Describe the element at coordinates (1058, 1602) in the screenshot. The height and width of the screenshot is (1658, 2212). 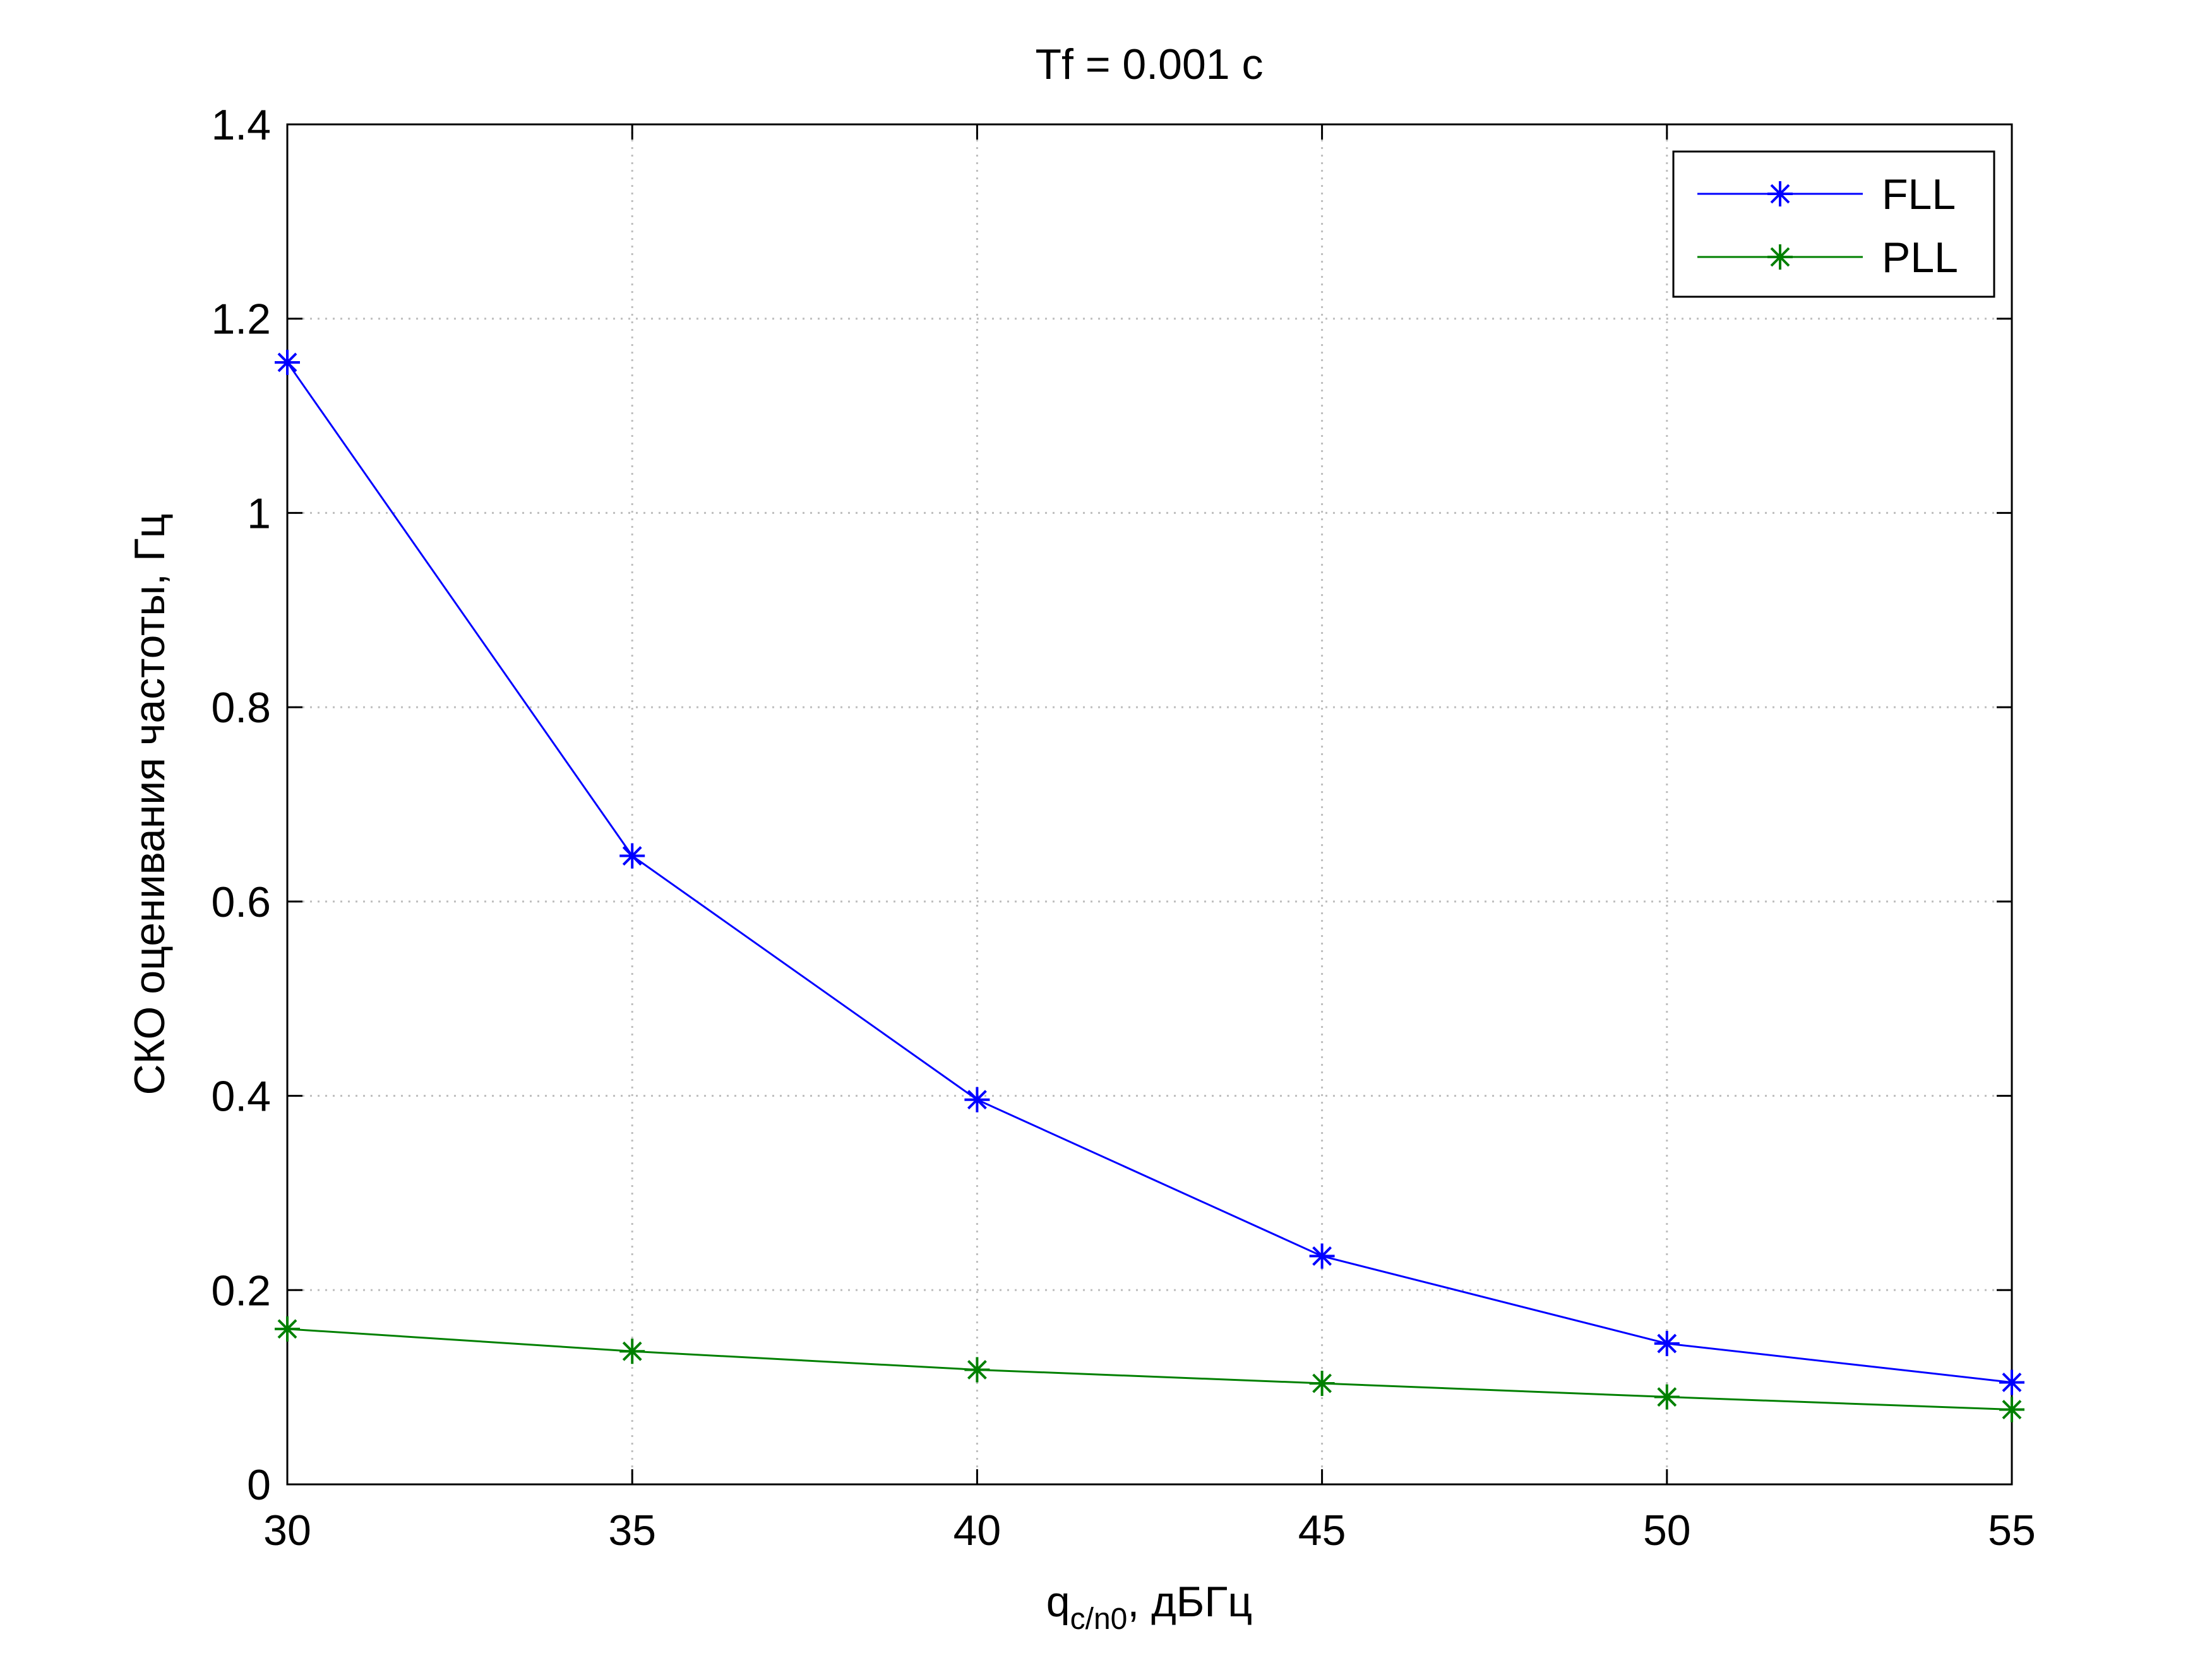
I see `x-axis-label-main: q` at that location.